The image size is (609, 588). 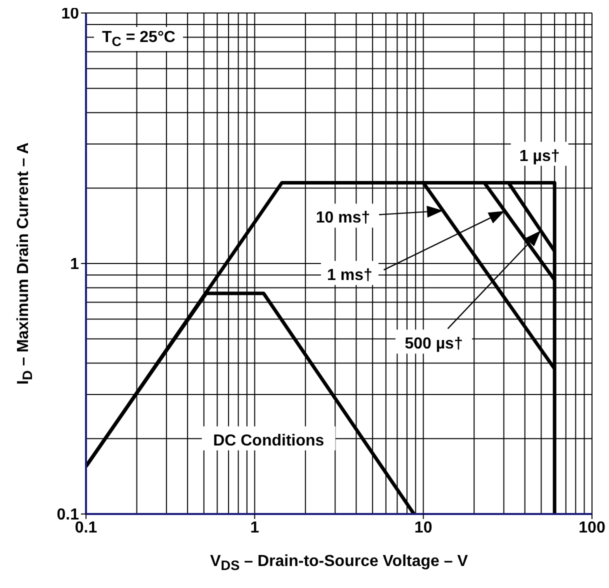 What do you see at coordinates (349, 275) in the screenshot?
I see `text: 1 ms†` at bounding box center [349, 275].